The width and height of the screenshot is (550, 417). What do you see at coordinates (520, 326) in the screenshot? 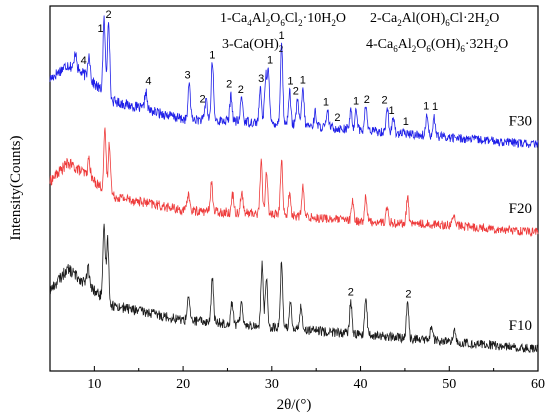
I see `series-label-f10: F10` at bounding box center [520, 326].